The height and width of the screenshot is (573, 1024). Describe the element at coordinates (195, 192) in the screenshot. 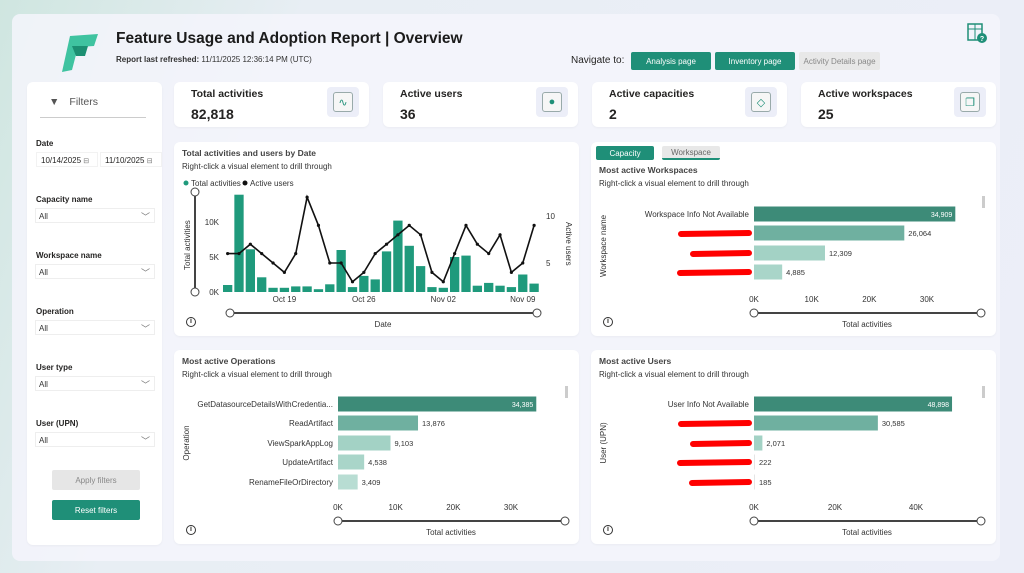

I see `y-zoom-slider-handle` at that location.